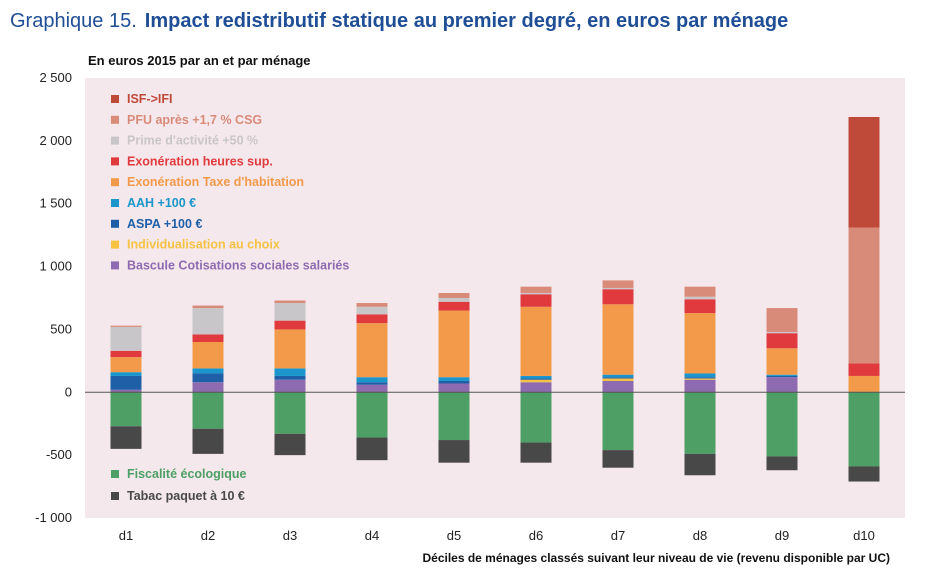 The width and height of the screenshot is (936, 578). What do you see at coordinates (454, 416) in the screenshot?
I see `bar-d5-fiscalite-ecologique` at bounding box center [454, 416].